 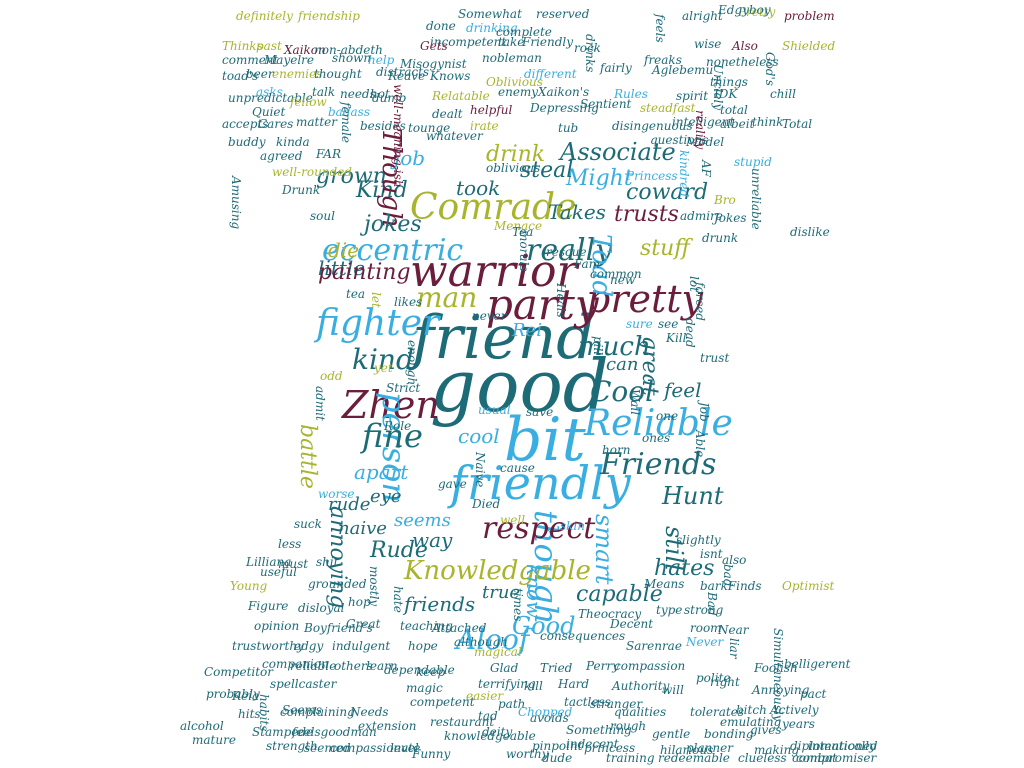 What do you see at coordinates (632, 624) in the screenshot?
I see `cloud-word: Decent` at bounding box center [632, 624].